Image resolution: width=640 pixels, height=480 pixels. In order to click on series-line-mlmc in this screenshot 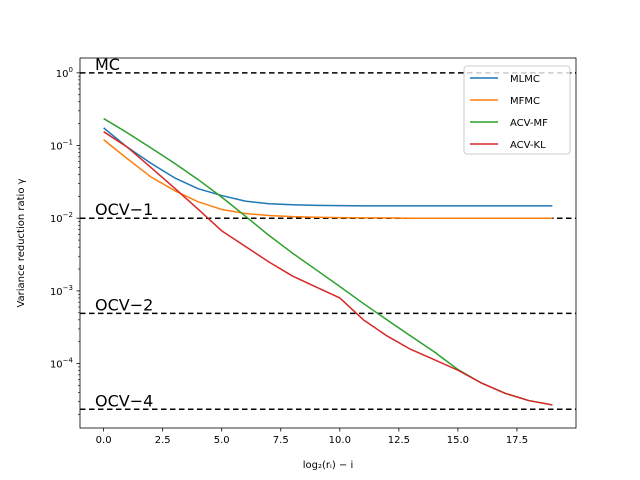, I will do `click(328, 167)`.